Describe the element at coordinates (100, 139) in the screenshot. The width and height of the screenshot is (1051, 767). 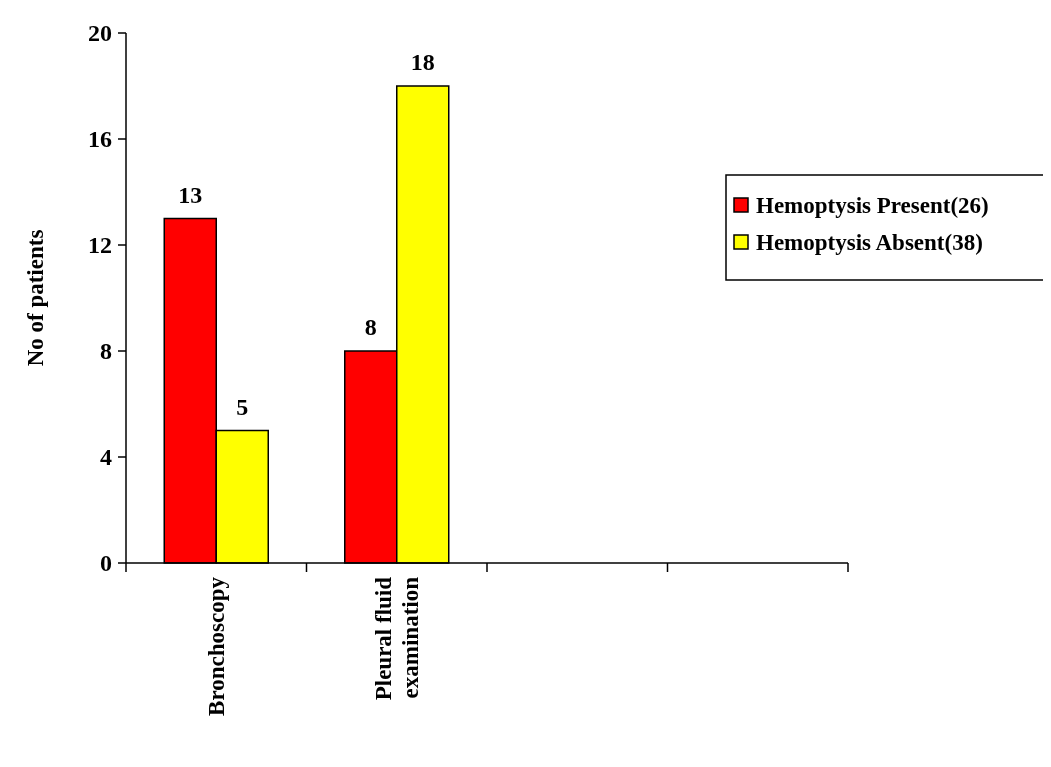
I see `y-tick-label: 16` at that location.